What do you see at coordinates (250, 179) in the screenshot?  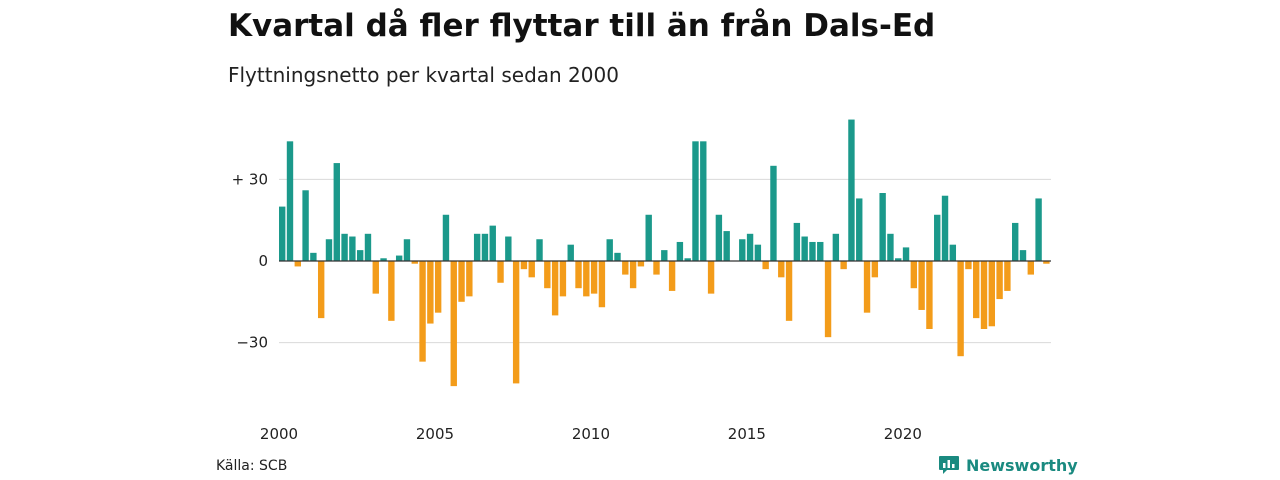 I see `y-tick-label: + 30` at bounding box center [250, 179].